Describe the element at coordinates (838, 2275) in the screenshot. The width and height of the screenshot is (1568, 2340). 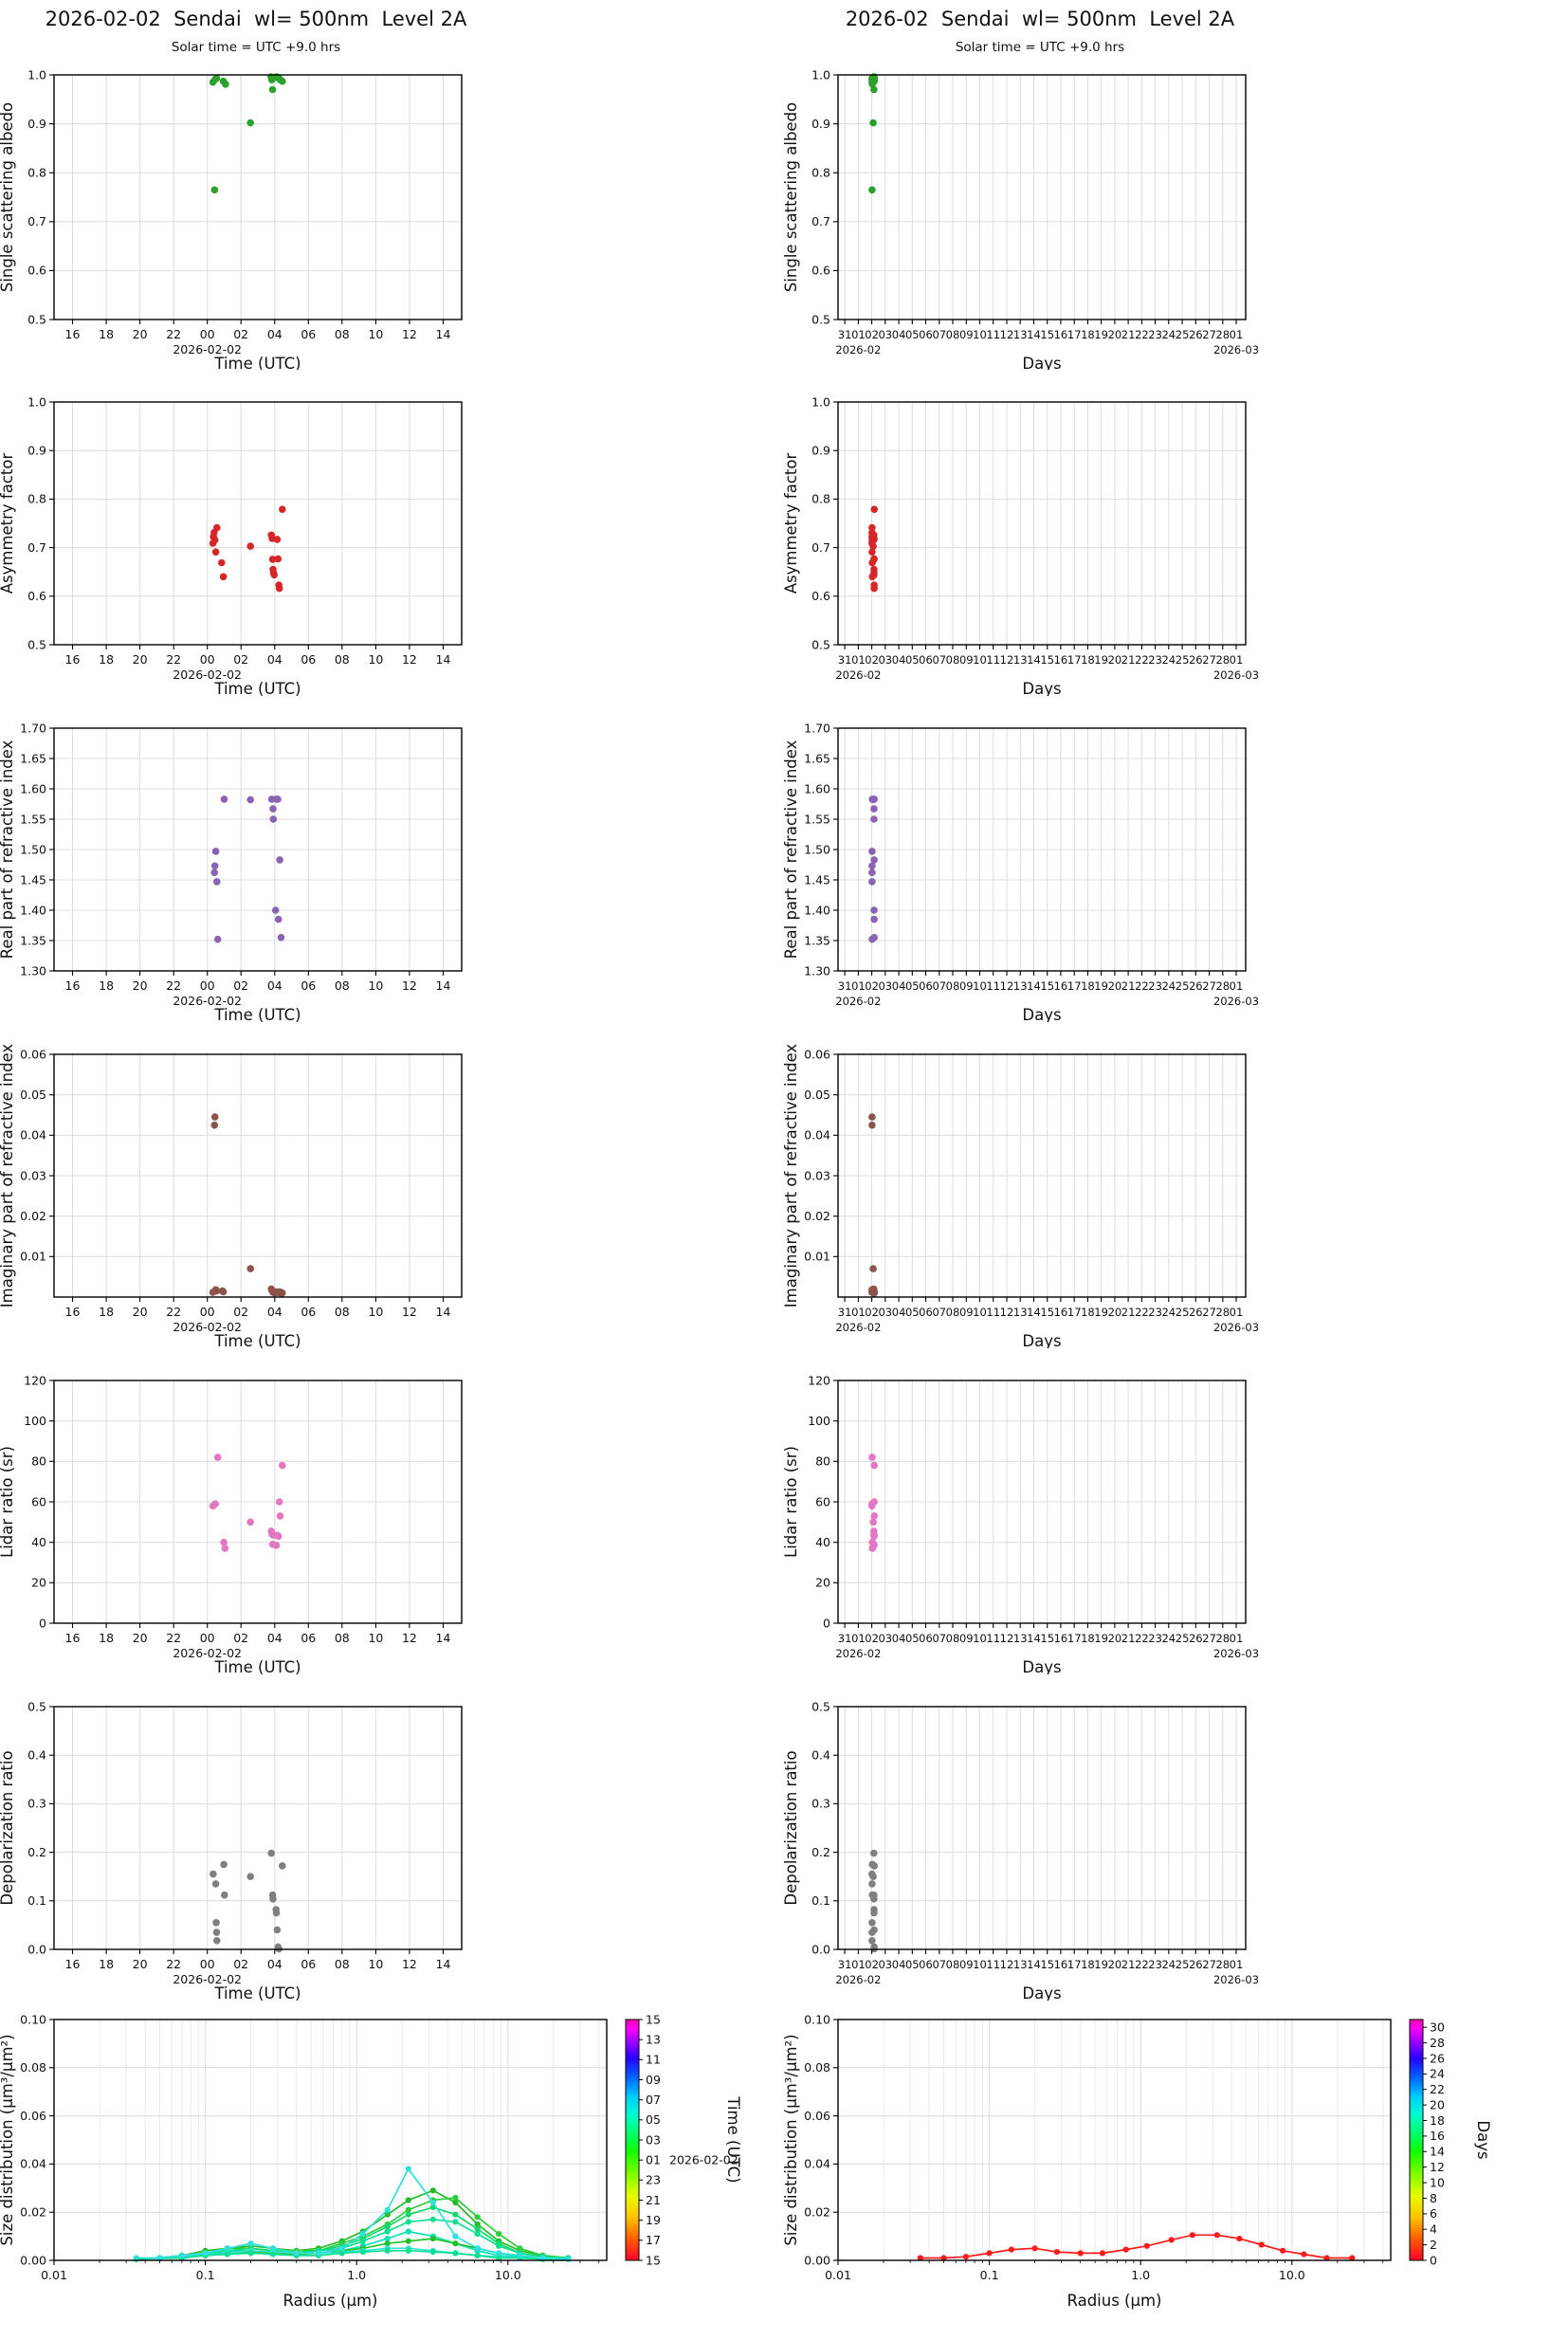
I see `svg-text: 0.01` at that location.